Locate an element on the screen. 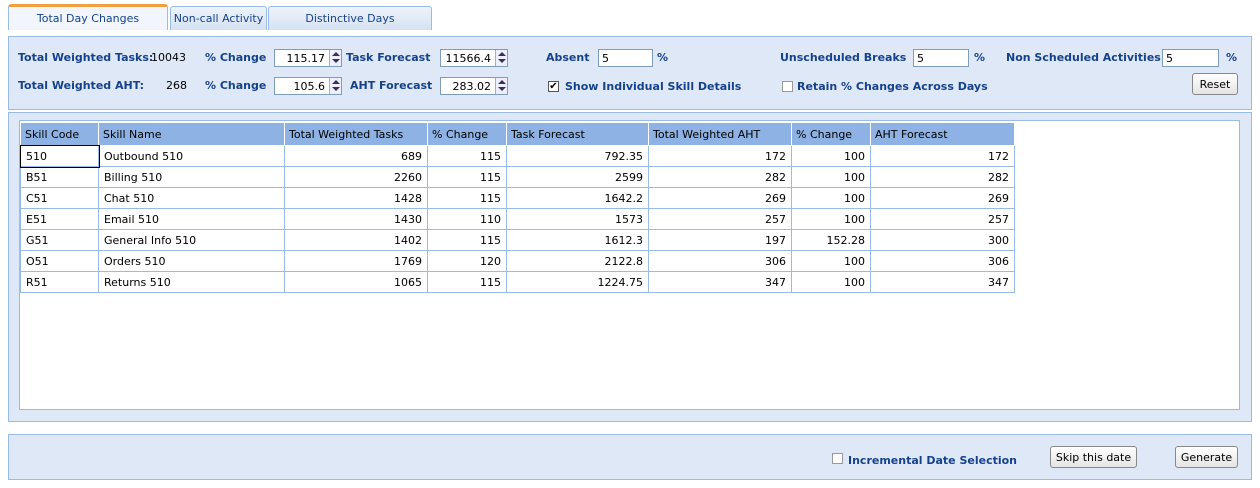 This screenshot has height=488, width=1260. label: AHT Forecast is located at coordinates (391, 85).